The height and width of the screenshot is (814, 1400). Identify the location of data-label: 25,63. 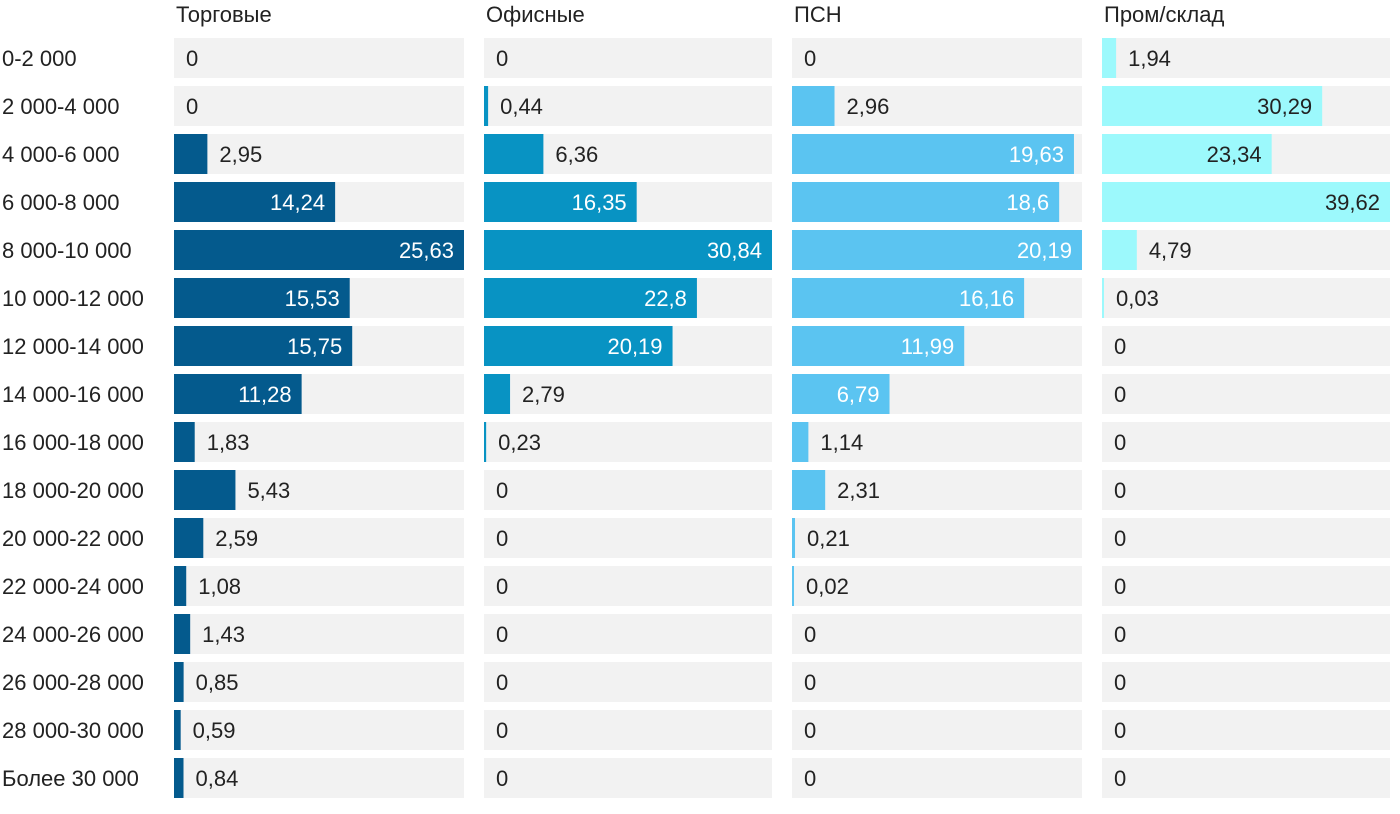
(426, 250).